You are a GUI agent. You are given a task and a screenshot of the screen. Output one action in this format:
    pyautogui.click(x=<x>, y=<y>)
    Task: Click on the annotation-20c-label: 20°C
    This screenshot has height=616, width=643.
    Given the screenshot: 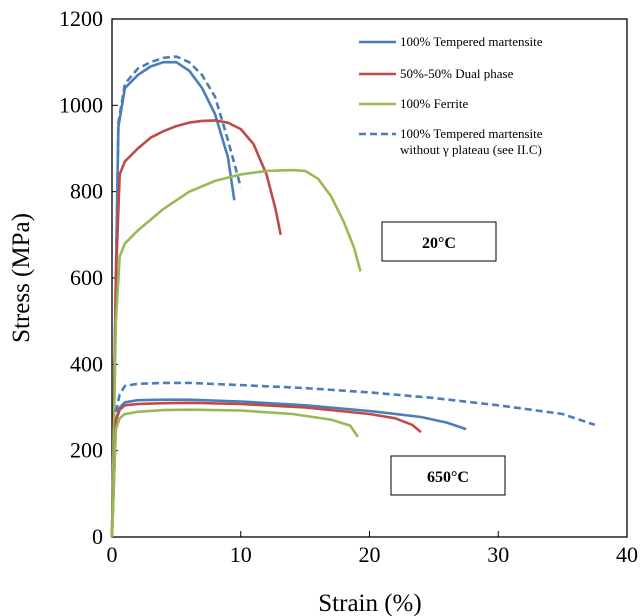 What is the action you would take?
    pyautogui.click(x=439, y=243)
    